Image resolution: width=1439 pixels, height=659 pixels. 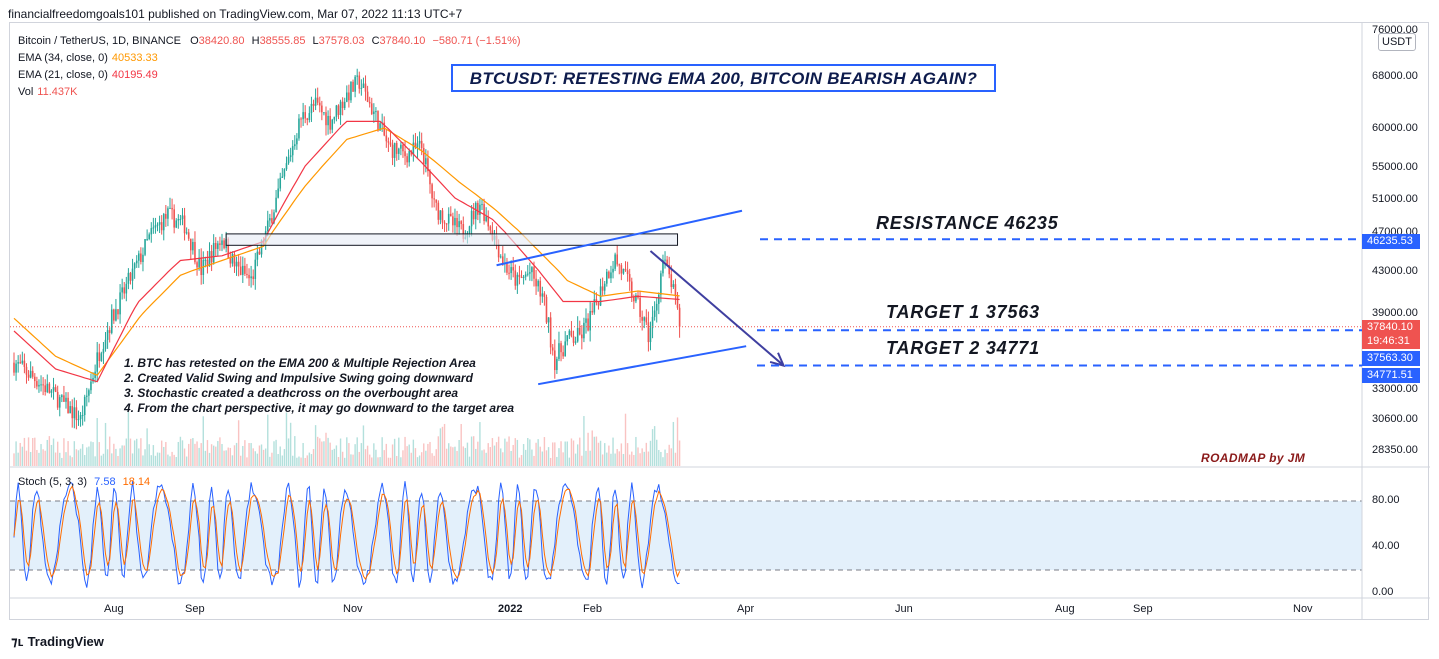 I want to click on target1-label: TARGET 1 37563, so click(x=963, y=312).